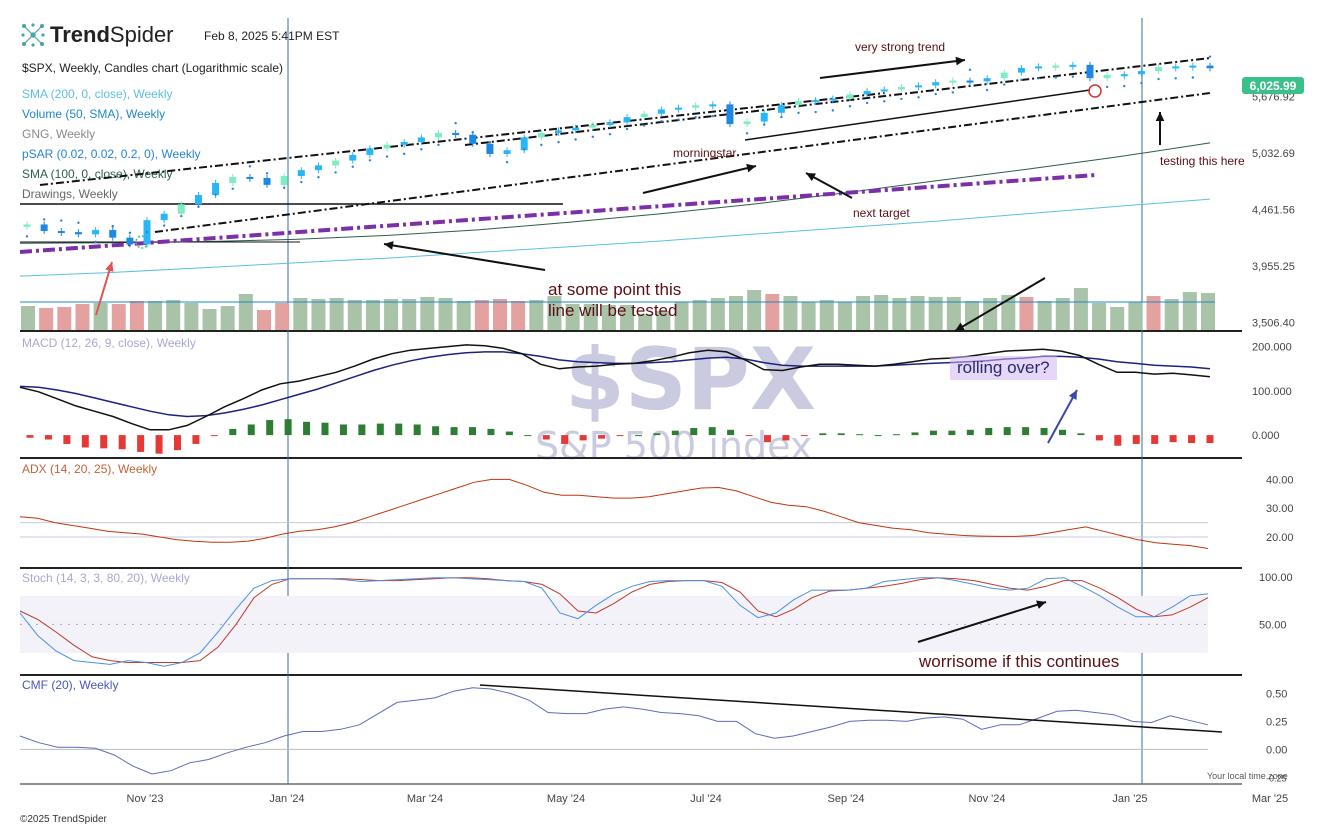  Describe the element at coordinates (705, 799) in the screenshot. I see `x-tick-label: Jul '24` at that location.